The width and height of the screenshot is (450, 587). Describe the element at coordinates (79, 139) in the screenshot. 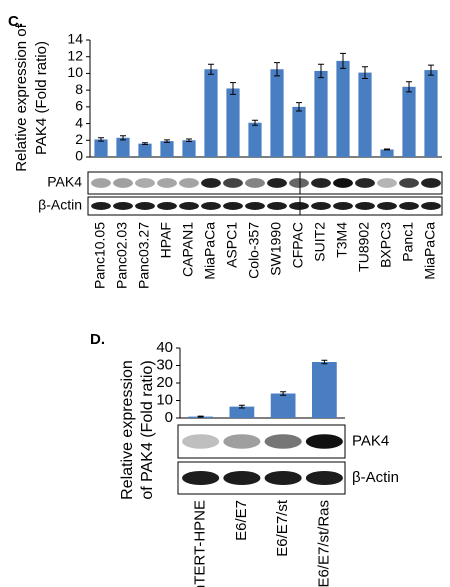

I see `y-tick-label: 2` at that location.